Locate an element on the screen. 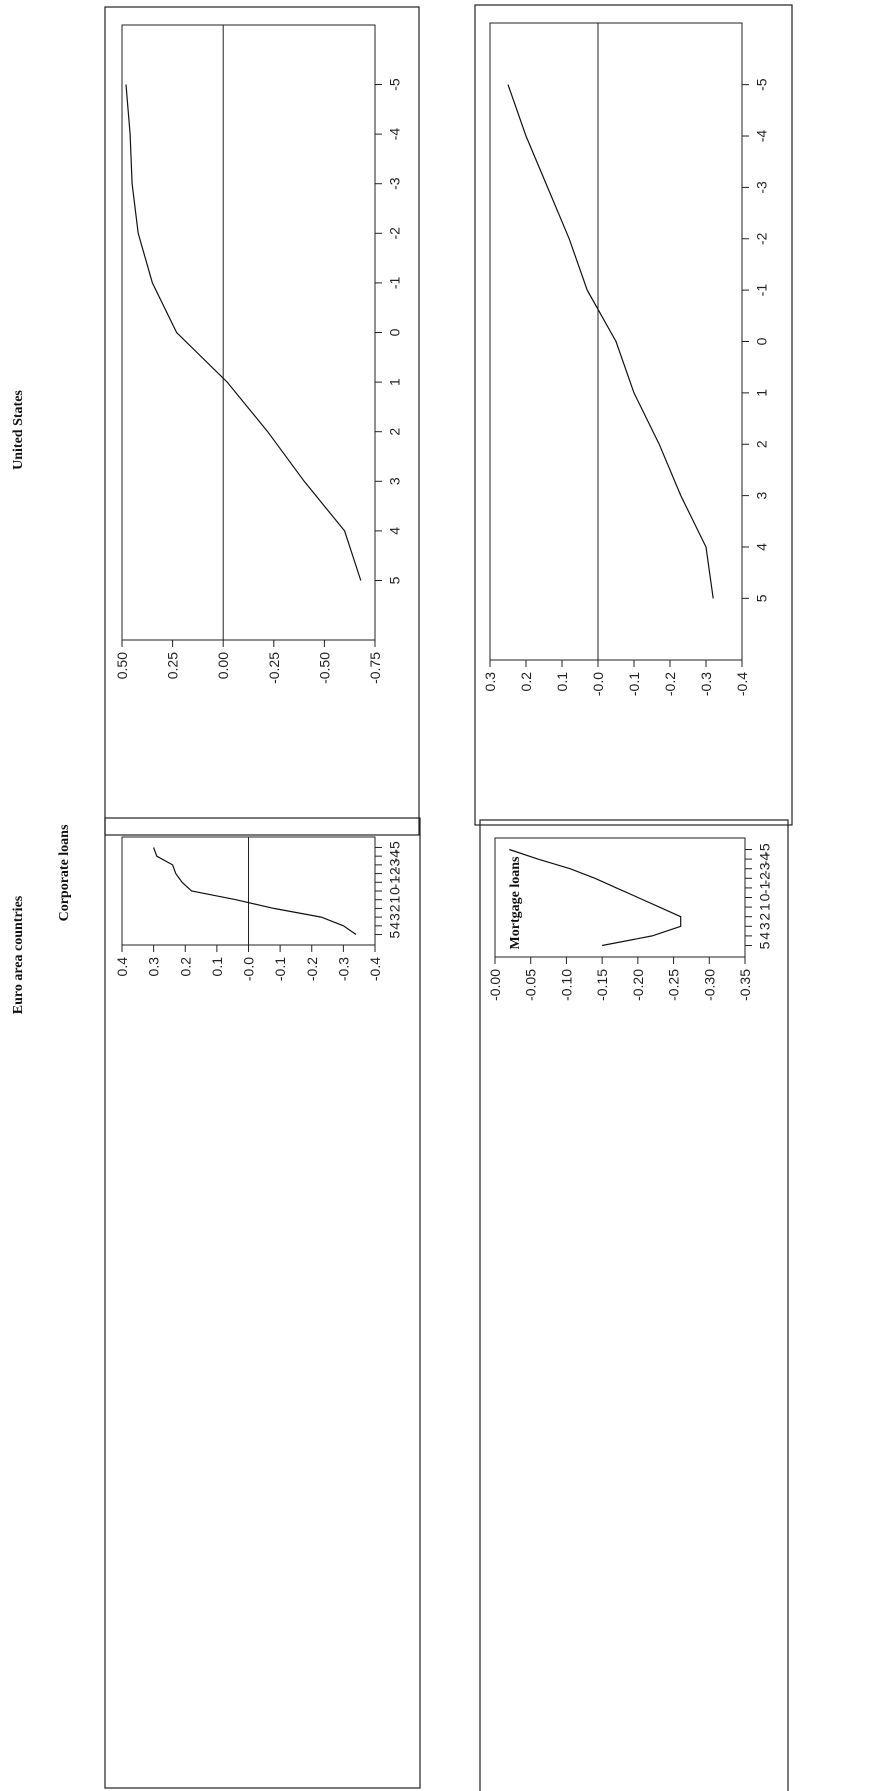 The image size is (894, 1791). y-tick-label: 0.25 is located at coordinates (173, 665).